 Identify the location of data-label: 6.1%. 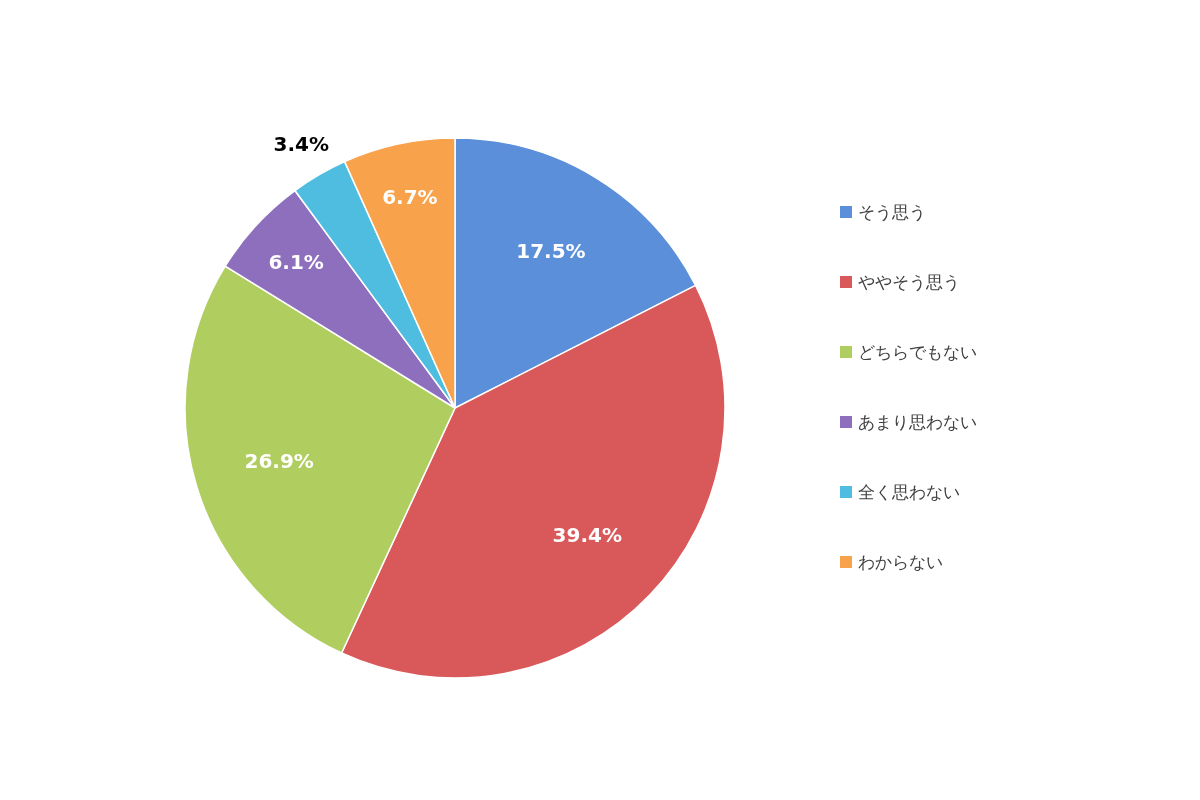
(296, 261).